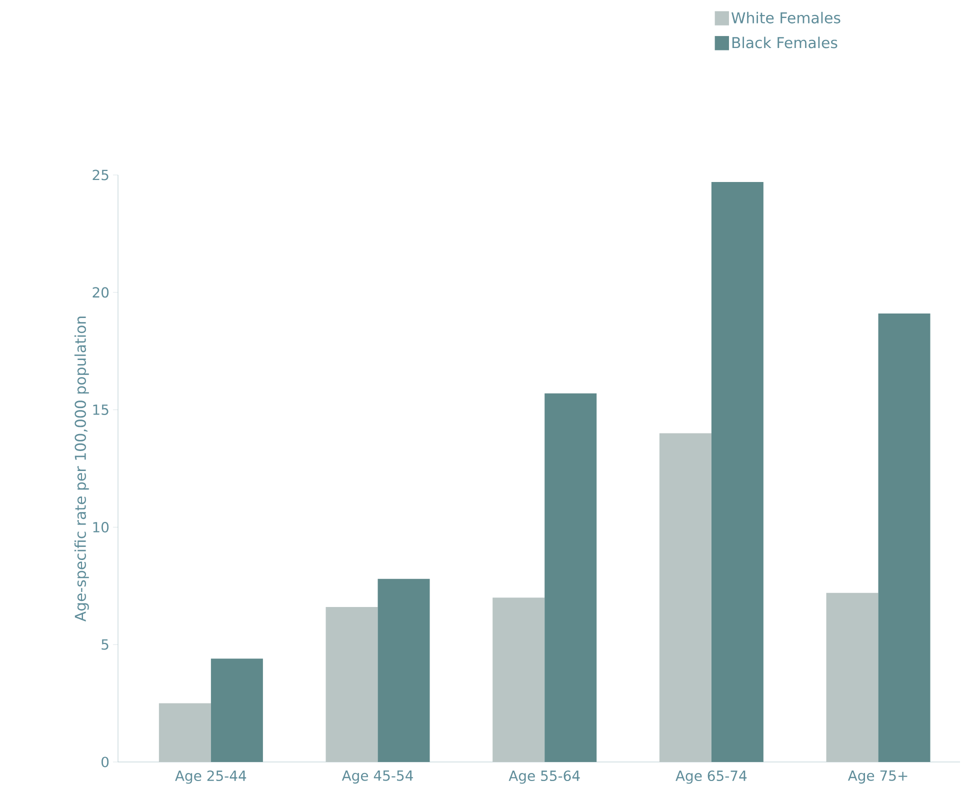  Describe the element at coordinates (878, 777) in the screenshot. I see `x-tick-label: Age 75+` at that location.